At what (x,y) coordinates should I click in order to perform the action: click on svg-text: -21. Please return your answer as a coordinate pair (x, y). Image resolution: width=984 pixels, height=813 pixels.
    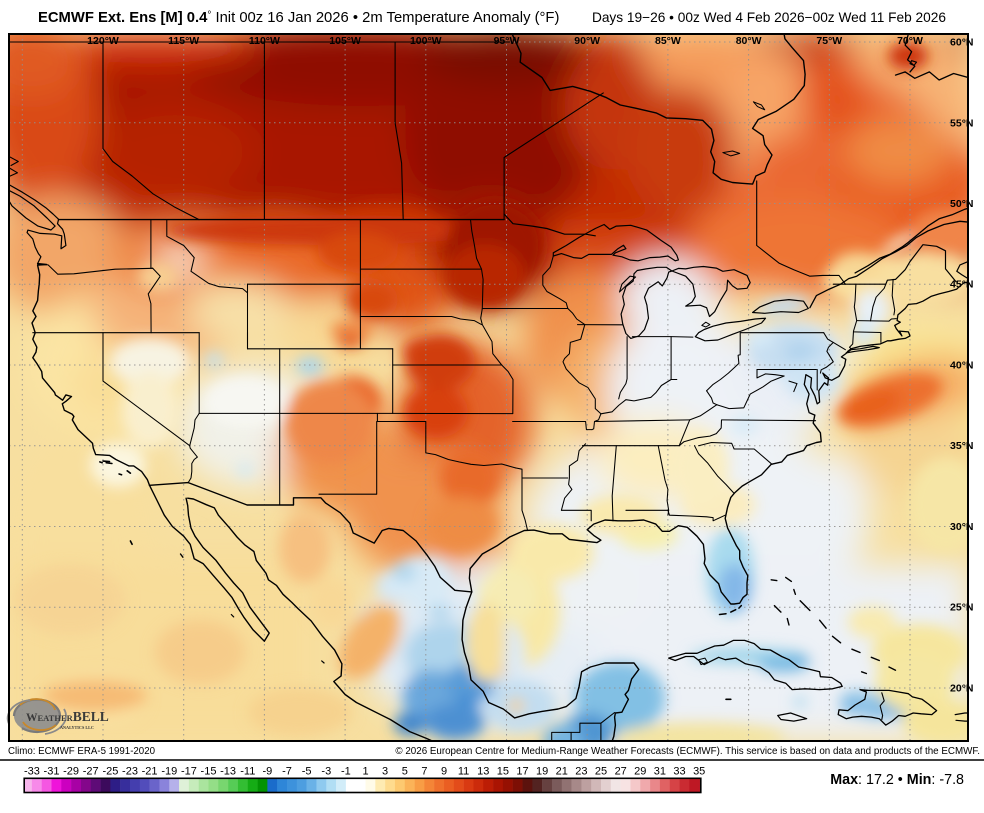
    Looking at the image, I should click on (150, 772).